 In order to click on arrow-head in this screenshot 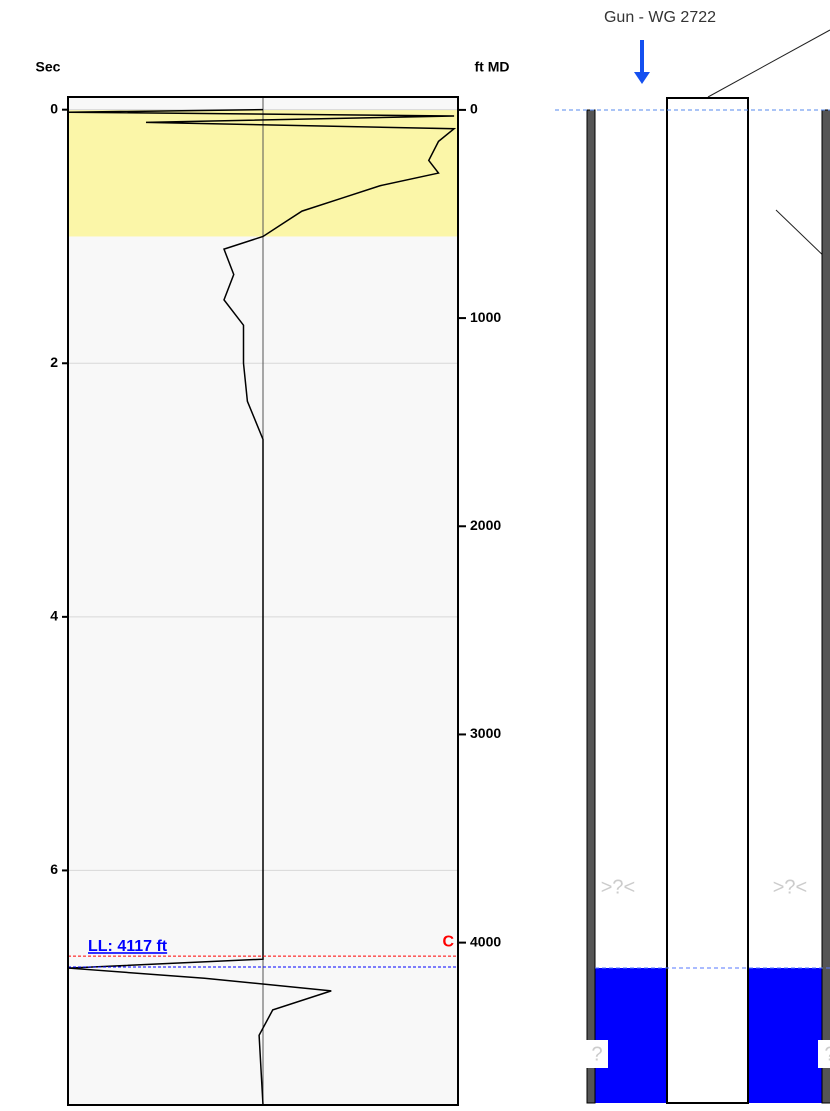, I will do `click(642, 78)`.